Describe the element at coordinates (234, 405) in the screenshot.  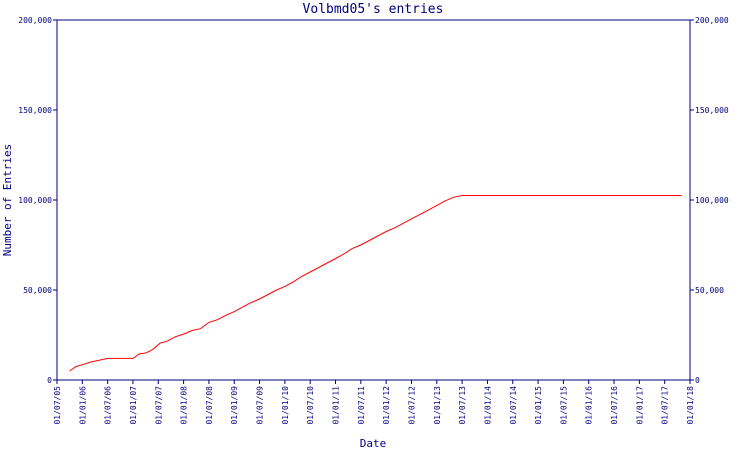
I see `x-tick-label: 01/01/09` at that location.